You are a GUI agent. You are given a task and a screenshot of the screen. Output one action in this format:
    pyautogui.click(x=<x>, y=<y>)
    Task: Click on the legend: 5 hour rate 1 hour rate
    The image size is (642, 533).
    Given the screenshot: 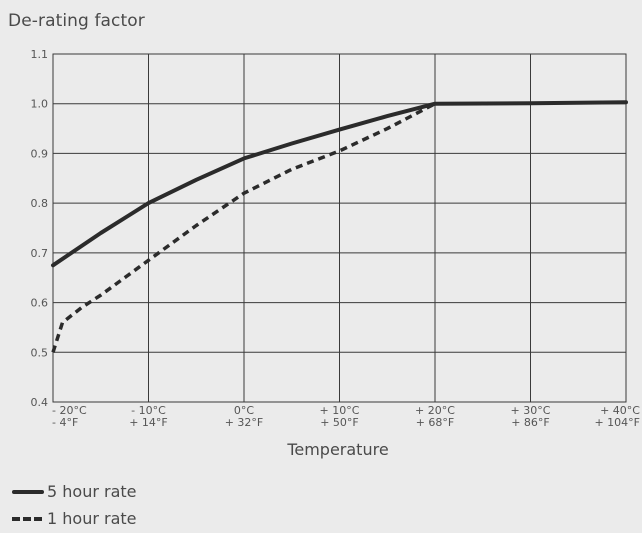 What is the action you would take?
    pyautogui.click(x=74, y=505)
    